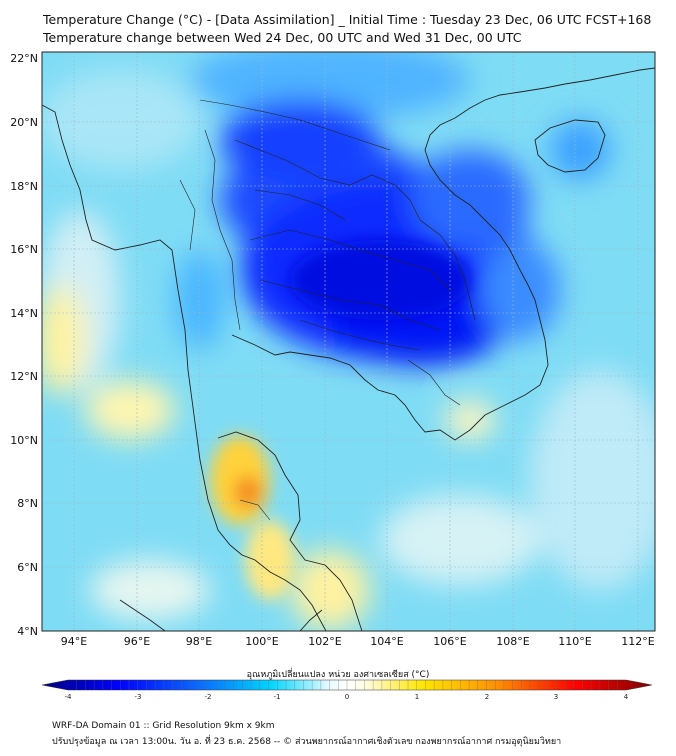  What do you see at coordinates (24, 58) in the screenshot?
I see `lat-label: 22°N` at bounding box center [24, 58].